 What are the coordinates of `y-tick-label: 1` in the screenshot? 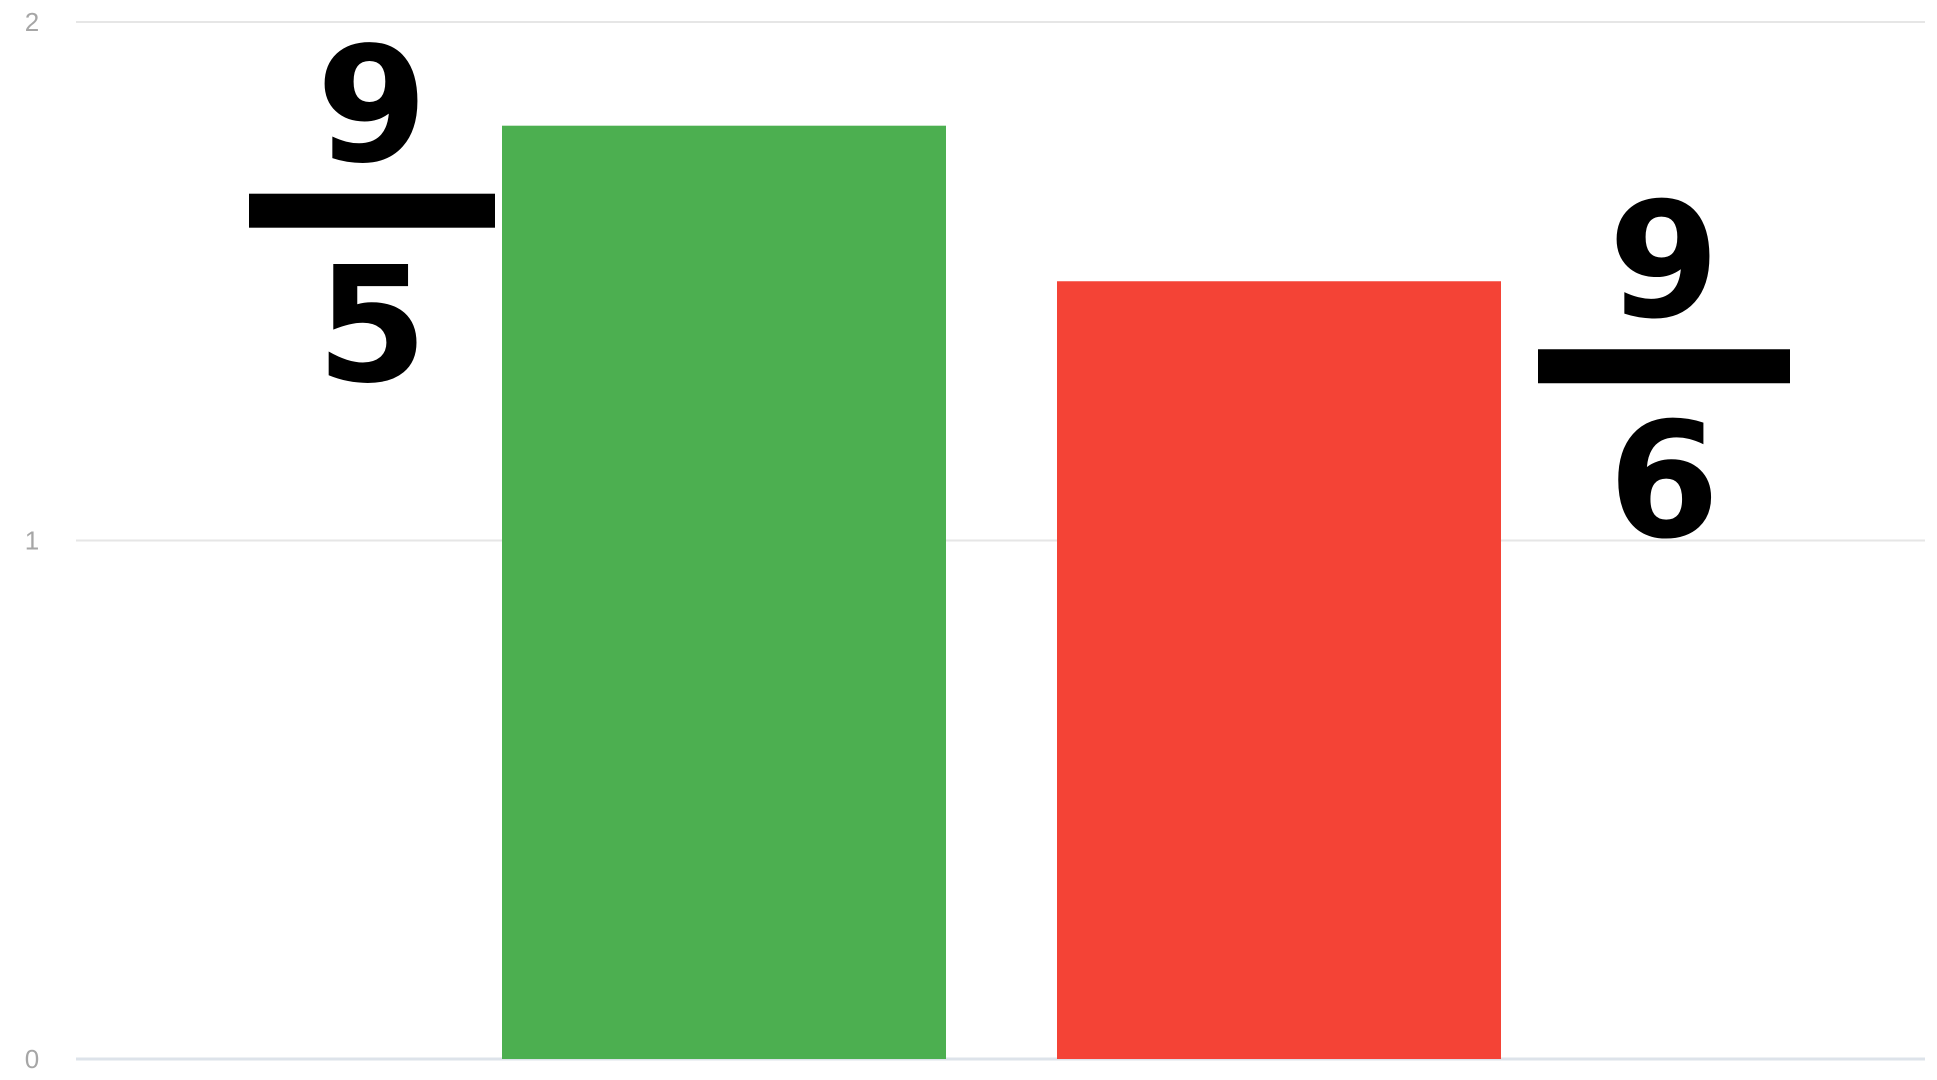 It's located at (32, 541).